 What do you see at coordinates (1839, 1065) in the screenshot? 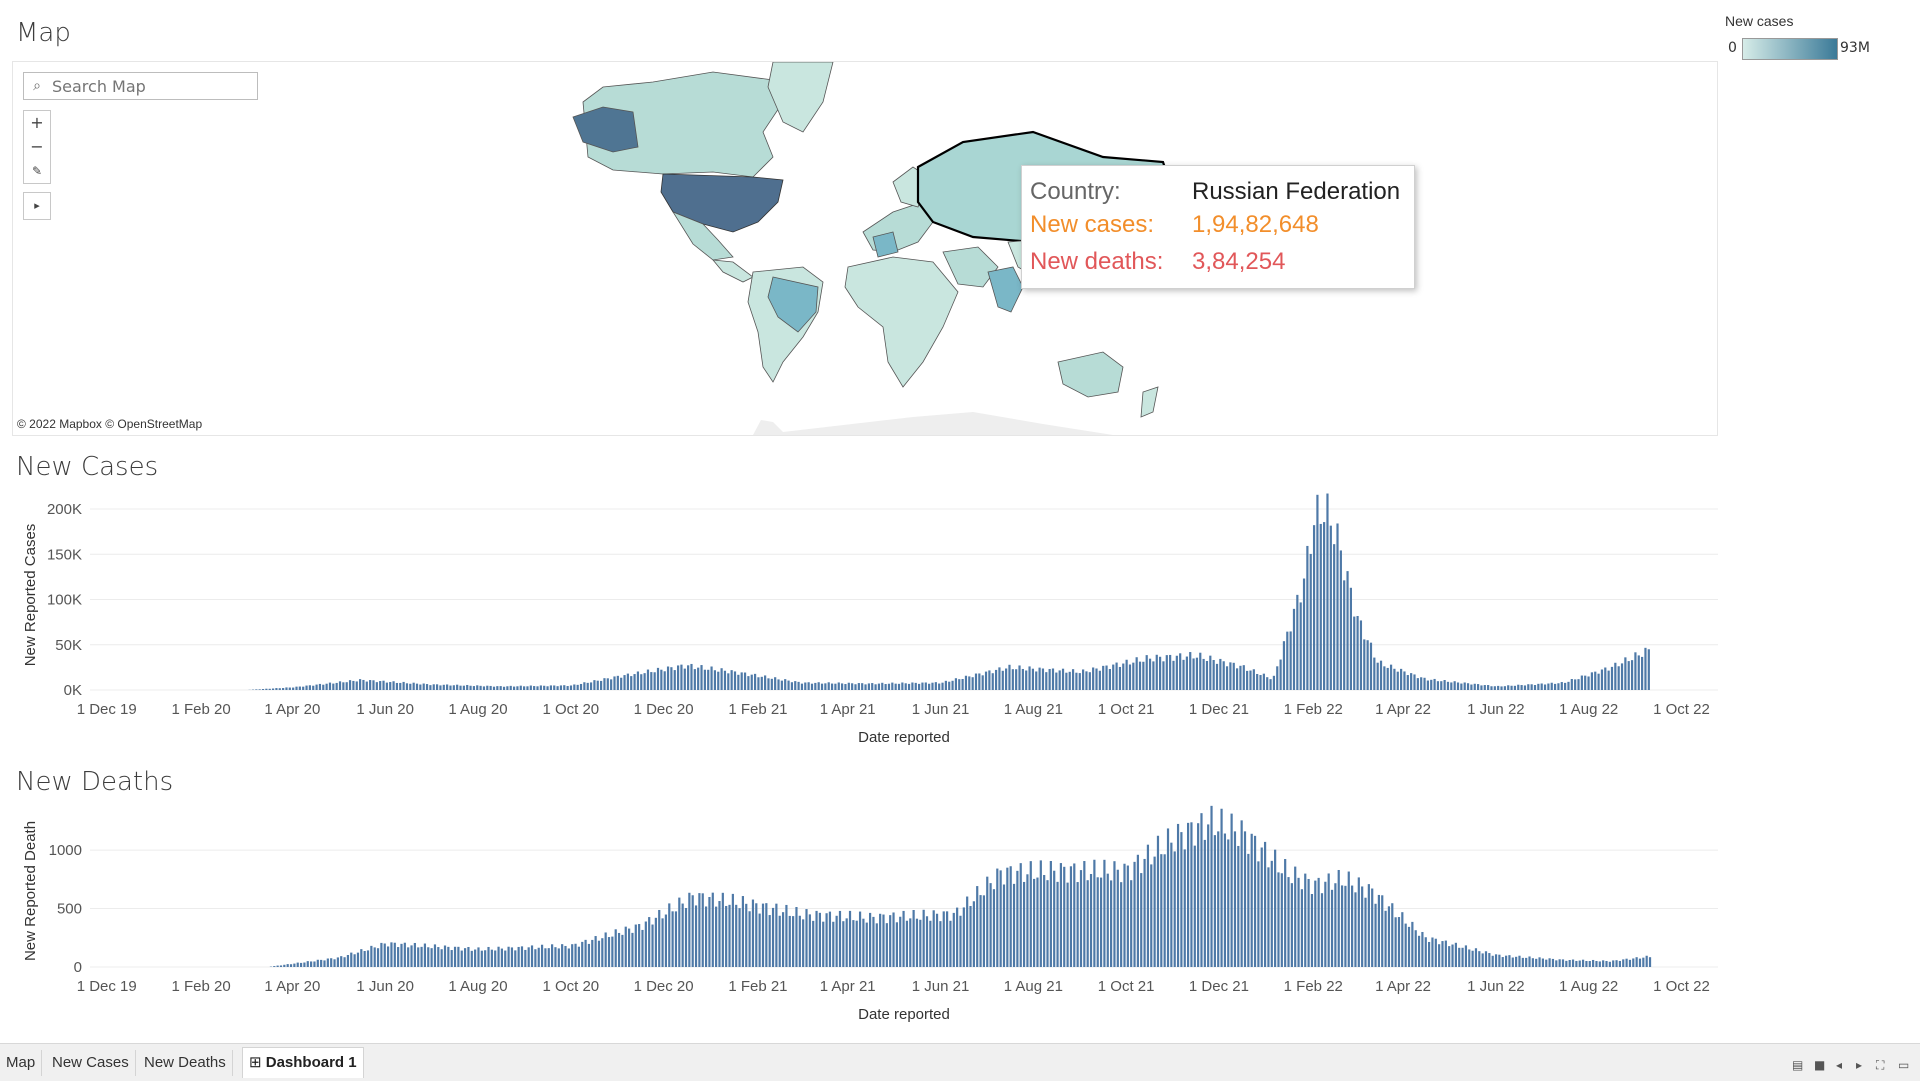
I see `prev-icon: ◂` at bounding box center [1839, 1065].